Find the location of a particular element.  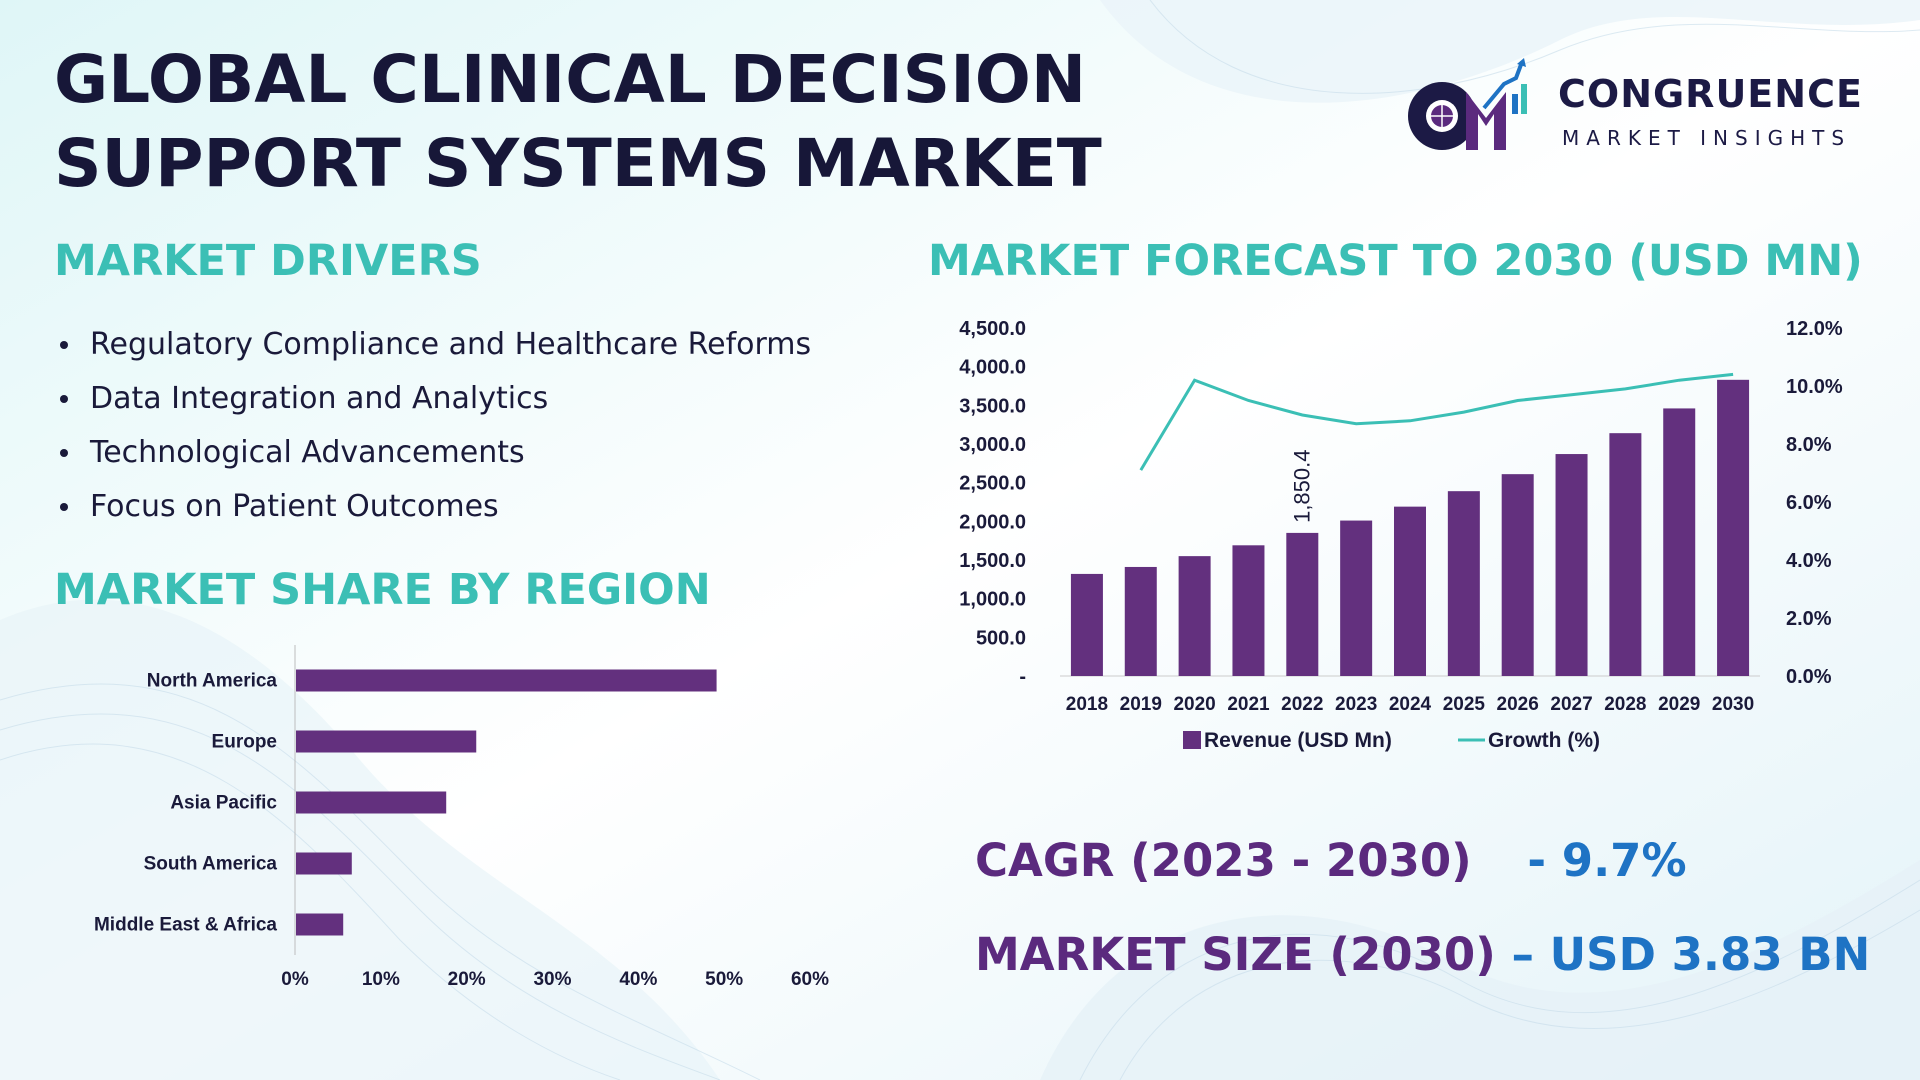

region-category-label: North America is located at coordinates (212, 681).